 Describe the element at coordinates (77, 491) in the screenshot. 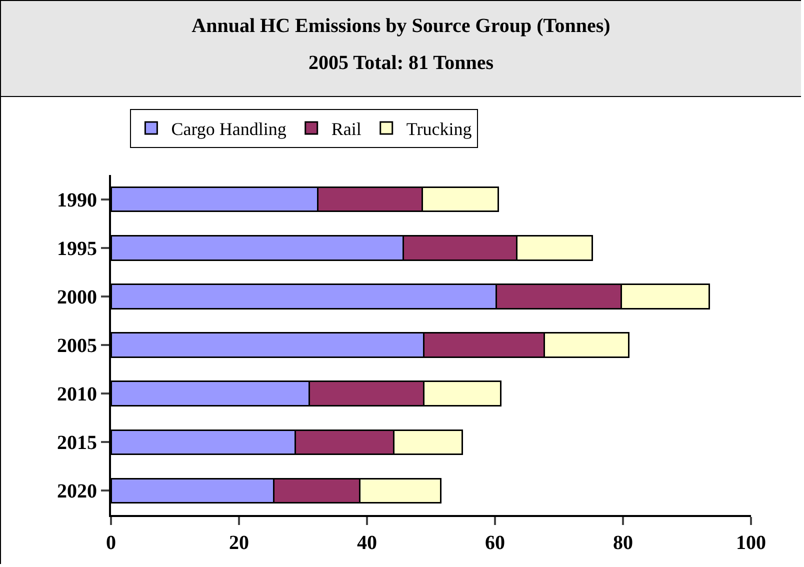

I see `y-tick-label: 2020` at that location.